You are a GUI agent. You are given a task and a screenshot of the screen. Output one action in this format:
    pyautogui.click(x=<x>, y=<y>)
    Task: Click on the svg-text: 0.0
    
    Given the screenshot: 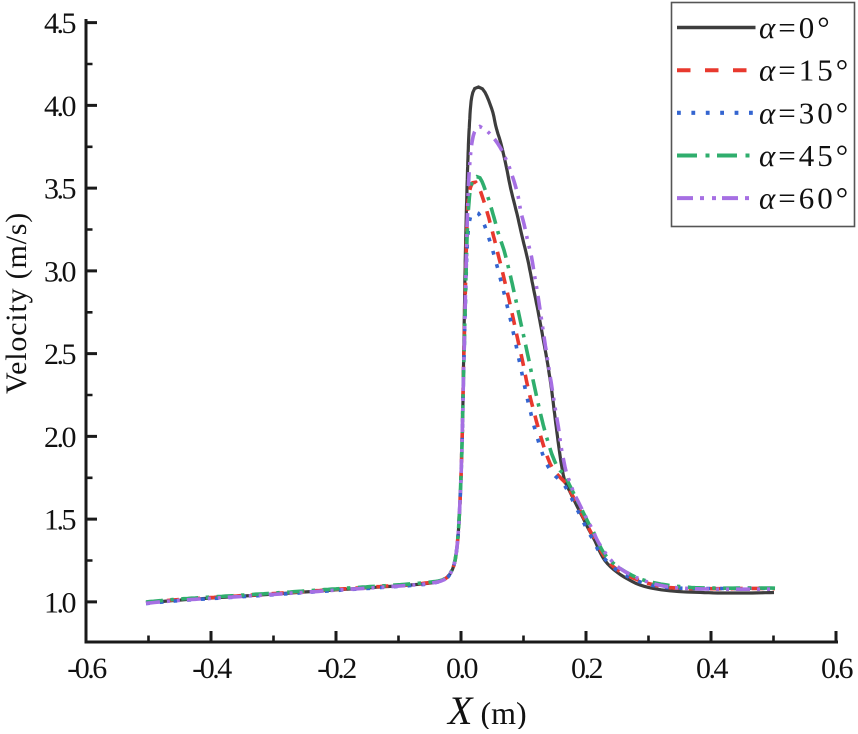 What is the action you would take?
    pyautogui.click(x=462, y=668)
    